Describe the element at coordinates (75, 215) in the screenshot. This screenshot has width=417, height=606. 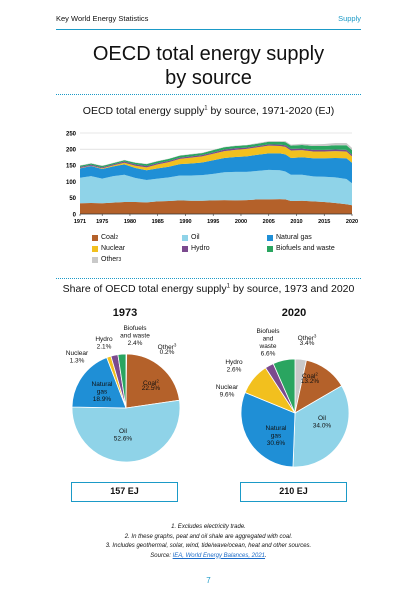
I see `y-tick-label: 0` at that location.